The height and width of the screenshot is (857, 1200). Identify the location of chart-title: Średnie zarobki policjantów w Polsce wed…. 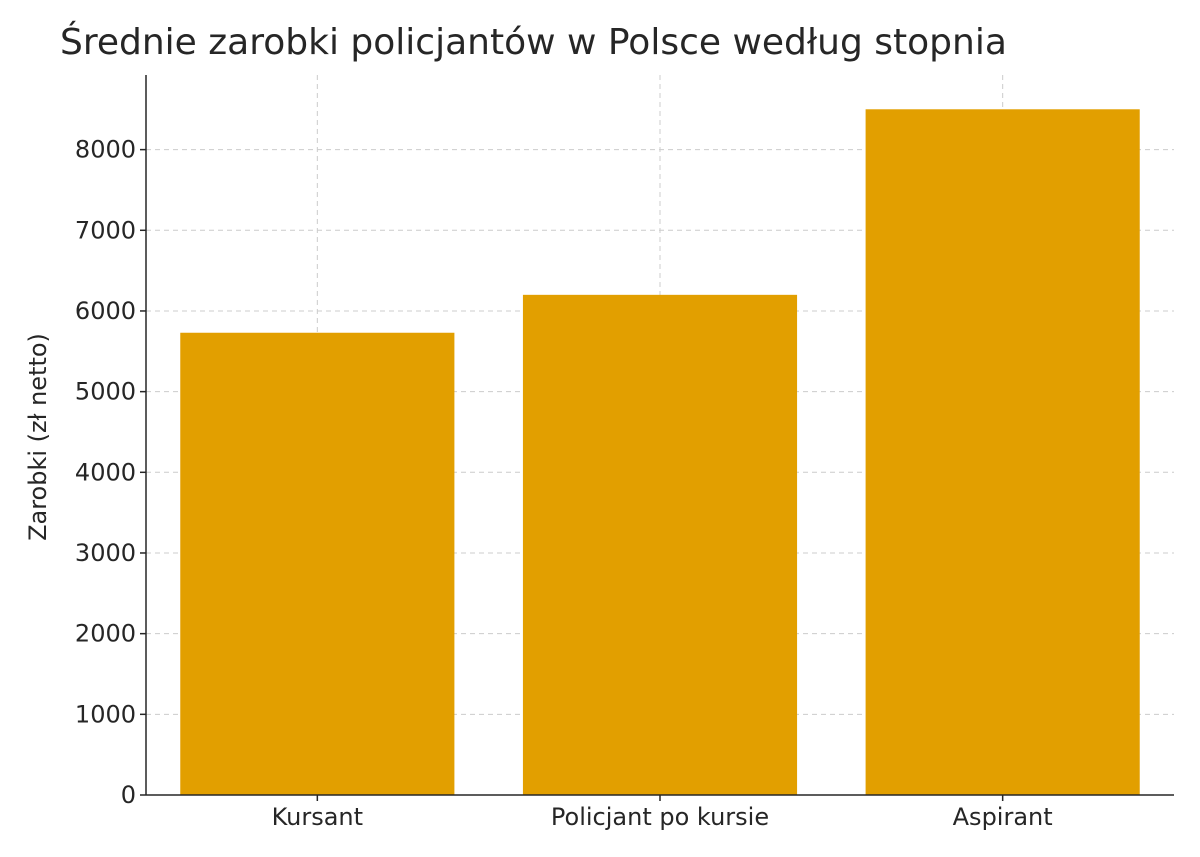
(533, 42).